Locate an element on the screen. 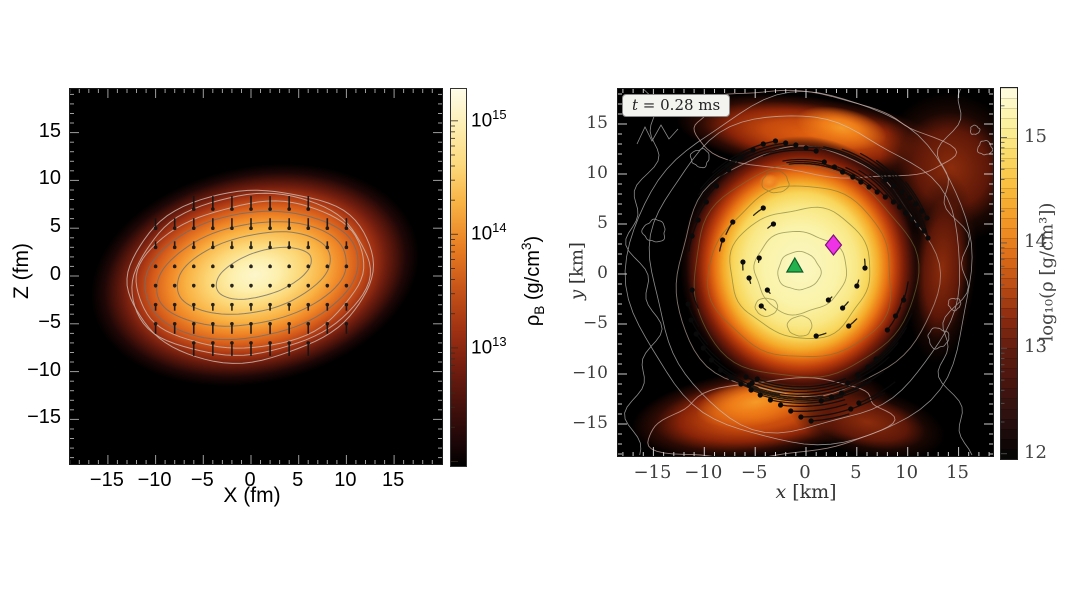 This screenshot has width=1068, height=601. right-y-tick-label: 15 is located at coordinates (597, 123).